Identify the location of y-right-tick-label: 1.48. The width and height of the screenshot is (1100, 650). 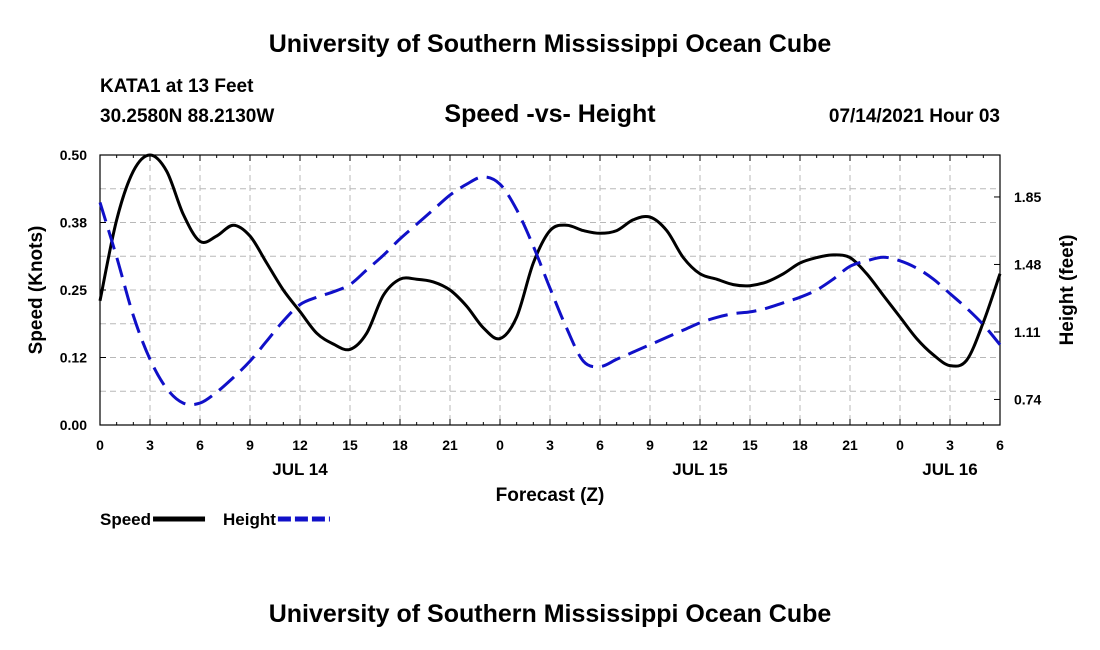
(1027, 264).